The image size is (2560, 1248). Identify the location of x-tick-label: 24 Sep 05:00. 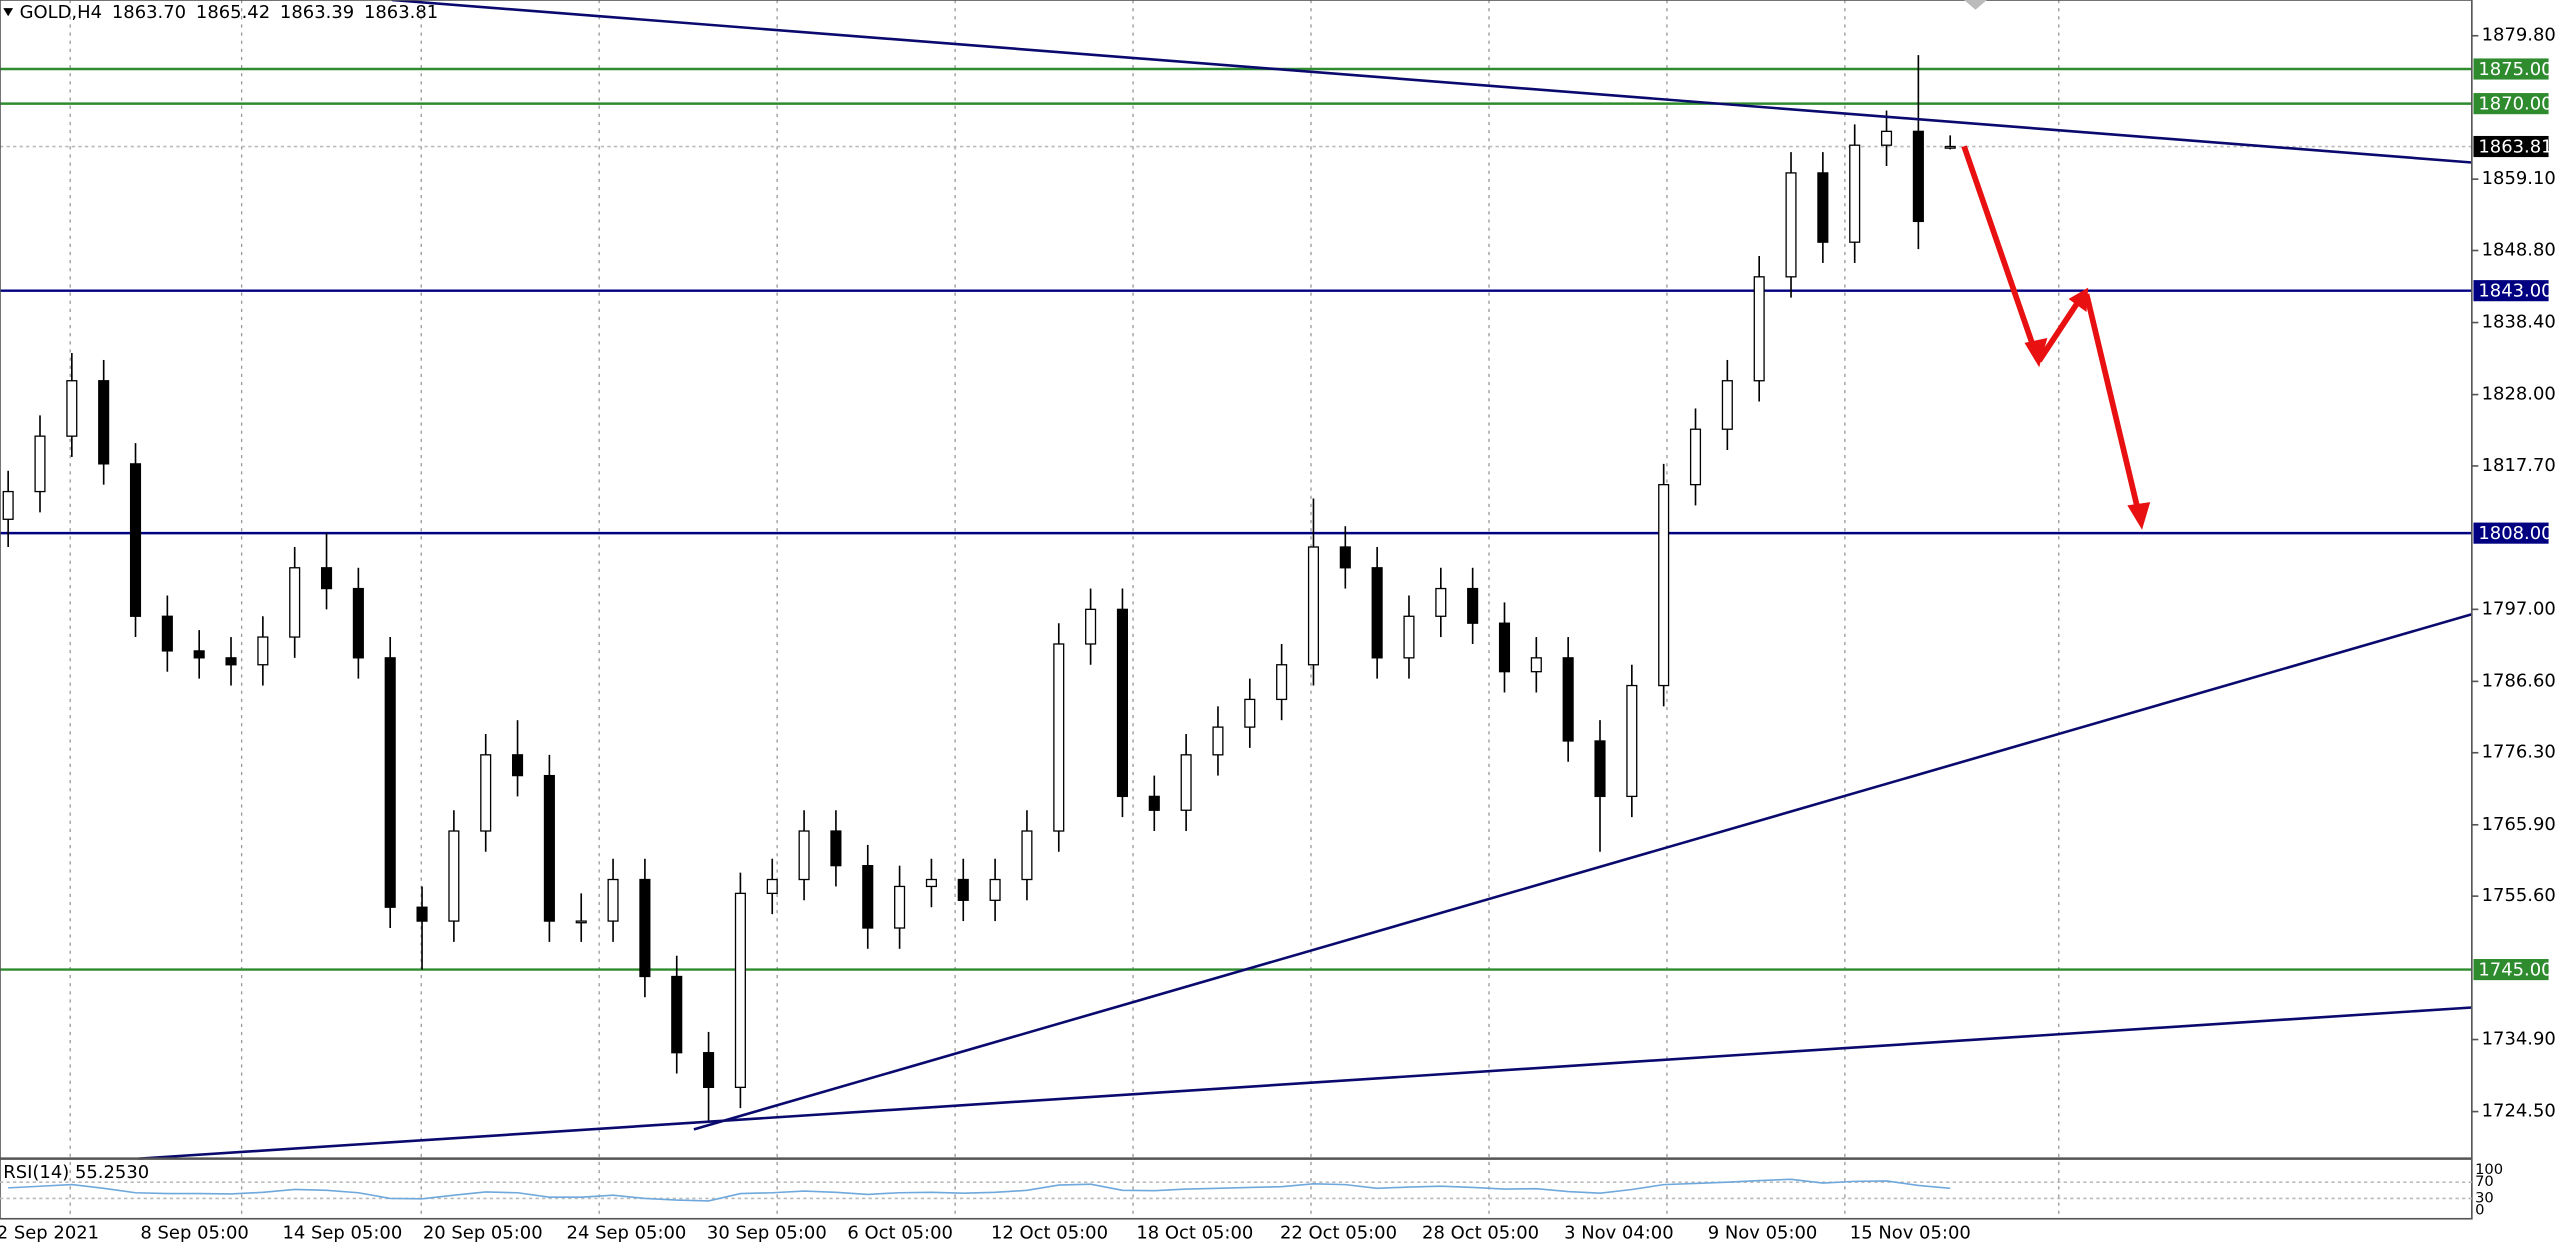
(627, 1232).